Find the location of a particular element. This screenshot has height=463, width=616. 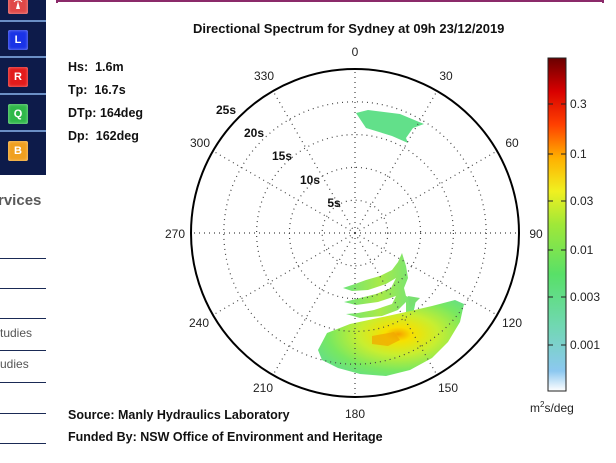

svg-text: 120 is located at coordinates (512, 323).